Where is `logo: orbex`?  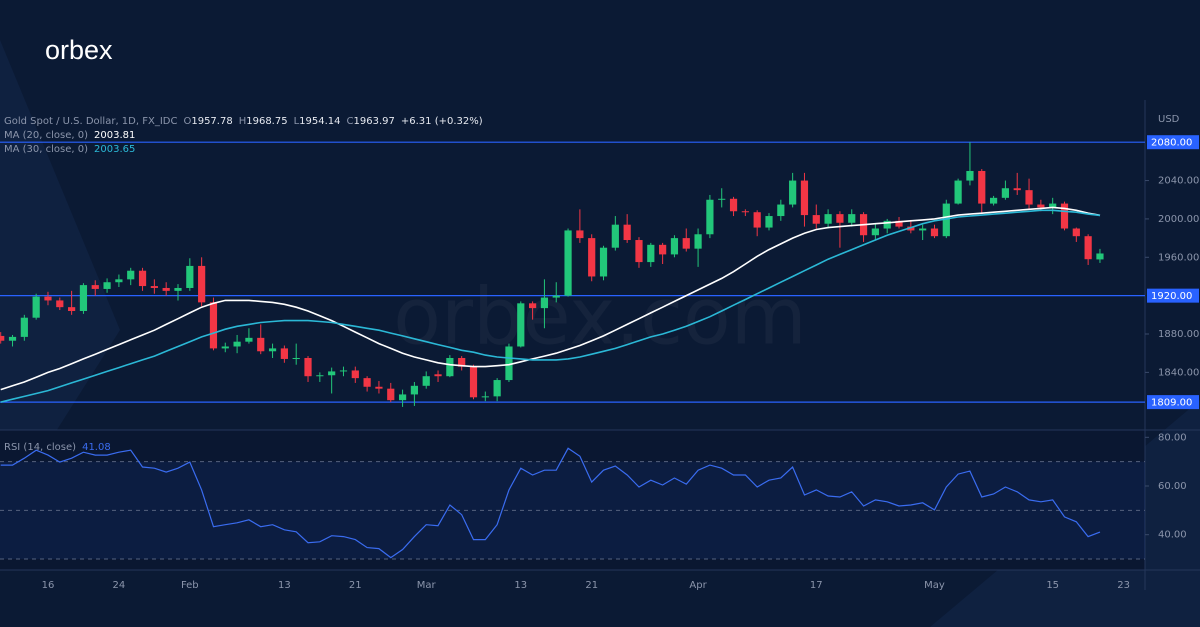 logo: orbex is located at coordinates (79, 50).